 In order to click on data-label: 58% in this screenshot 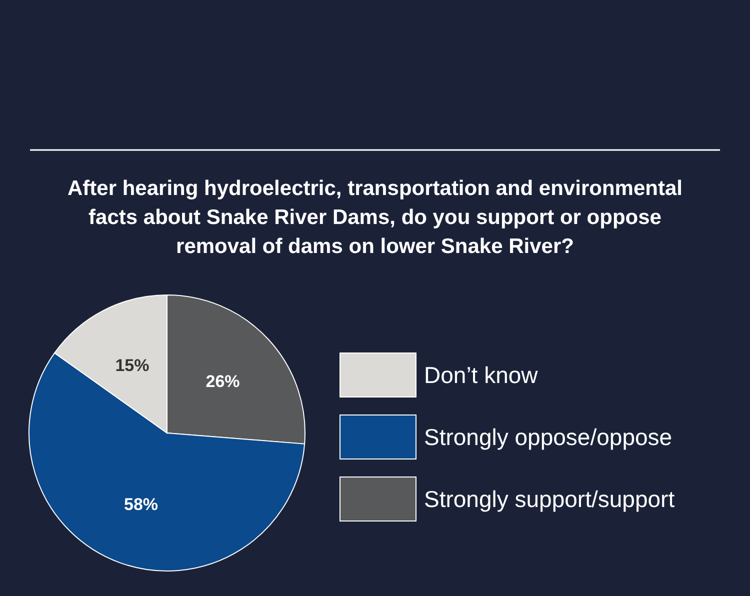, I will do `click(141, 504)`.